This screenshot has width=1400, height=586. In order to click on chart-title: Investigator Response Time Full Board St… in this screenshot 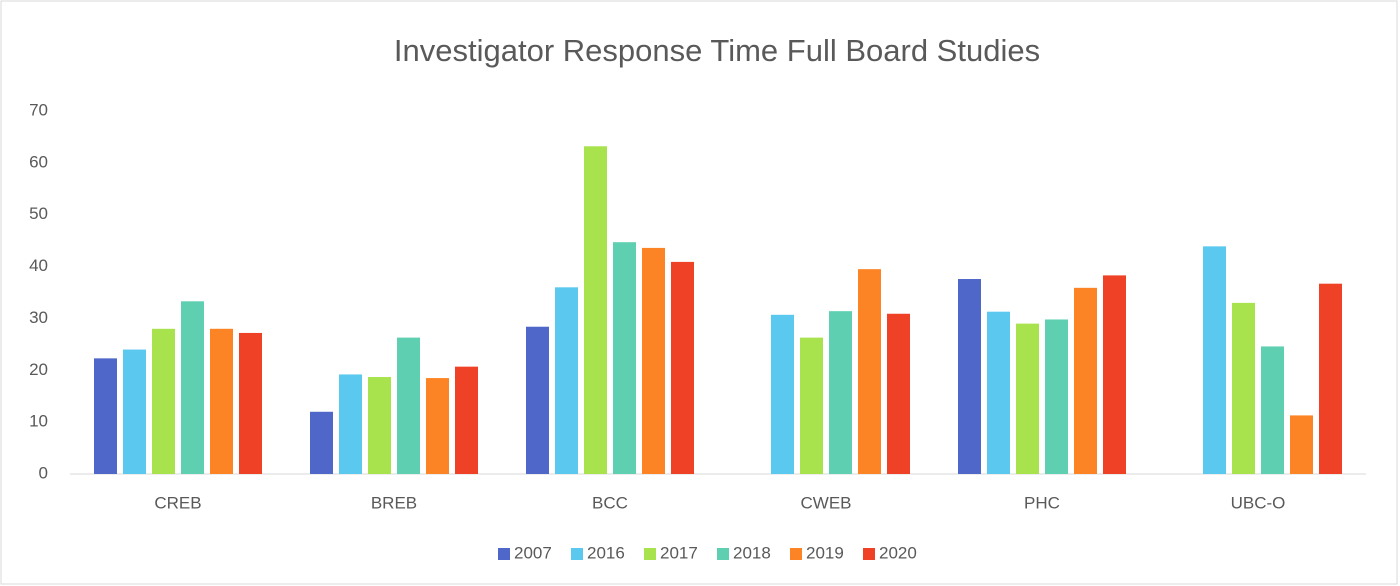, I will do `click(717, 50)`.